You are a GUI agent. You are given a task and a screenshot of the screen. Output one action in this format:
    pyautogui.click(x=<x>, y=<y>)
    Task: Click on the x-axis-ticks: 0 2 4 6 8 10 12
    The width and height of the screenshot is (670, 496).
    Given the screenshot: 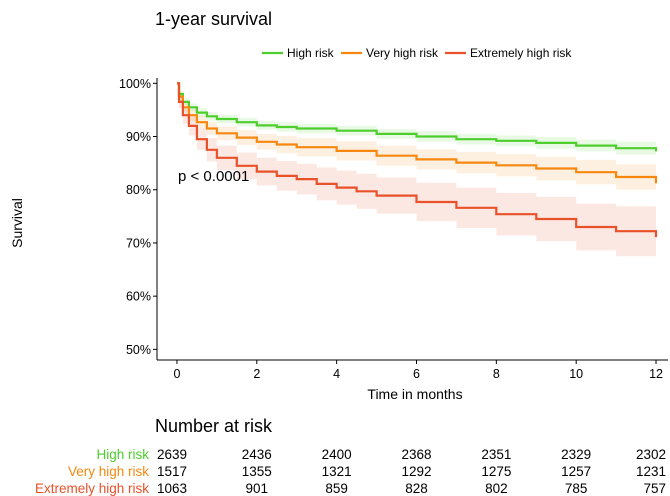 What is the action you would take?
    pyautogui.click(x=418, y=370)
    